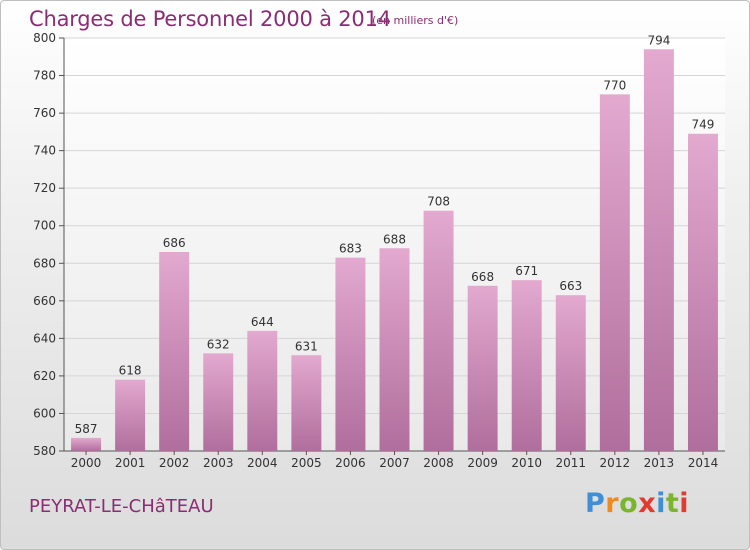 The image size is (750, 550). Describe the element at coordinates (210, 19) in the screenshot. I see `chart-title: Charges de Personnel 2000 à 2014` at that location.